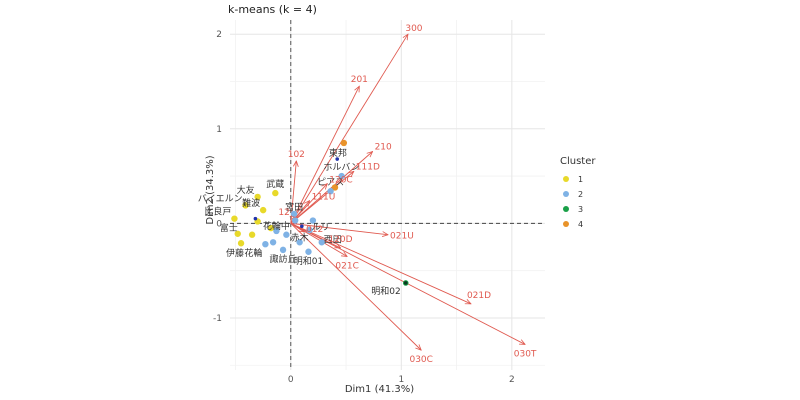  I want to click on individual-label-東邦: 東邦, so click(338, 153).